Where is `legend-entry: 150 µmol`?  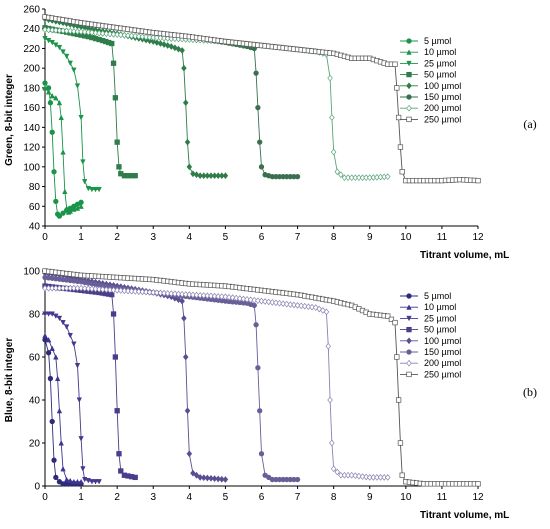 legend-entry: 150 µmol is located at coordinates (430, 352).